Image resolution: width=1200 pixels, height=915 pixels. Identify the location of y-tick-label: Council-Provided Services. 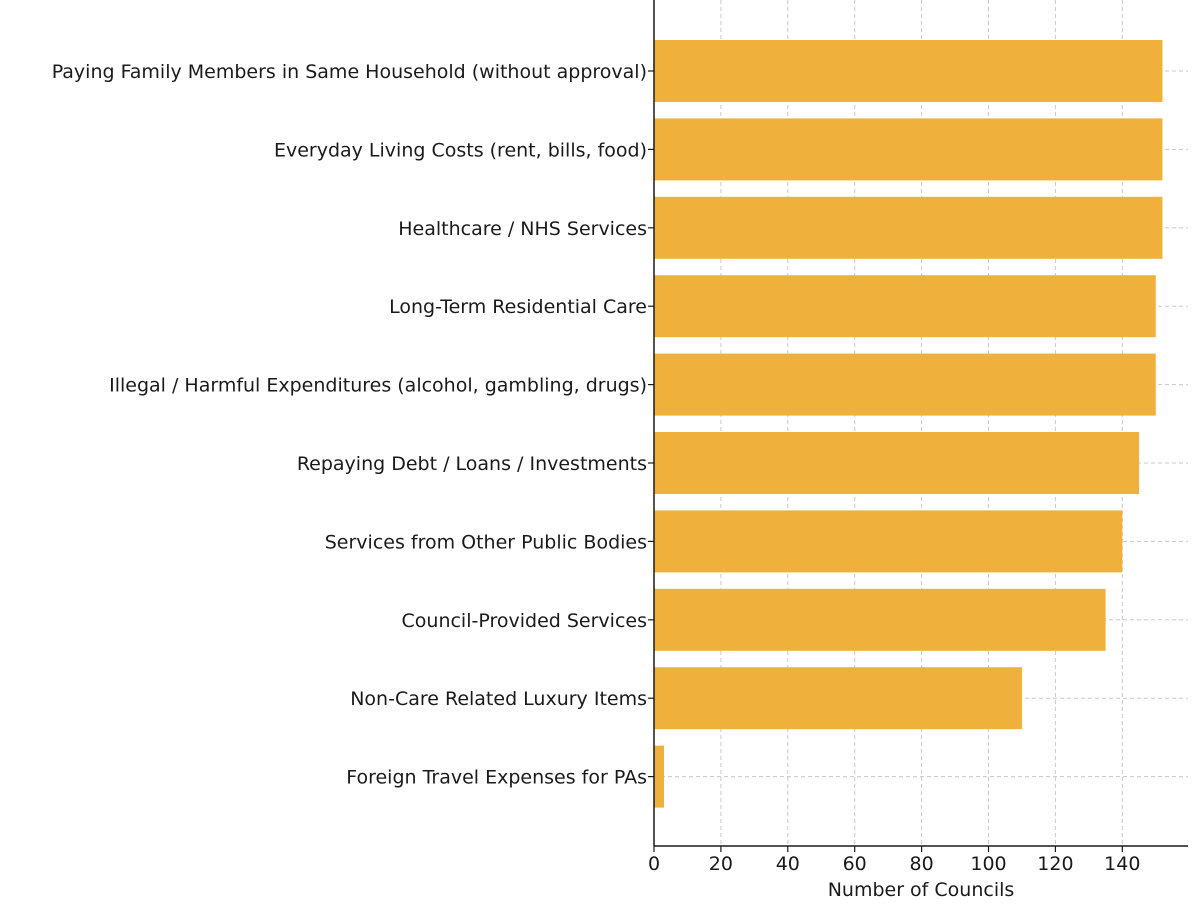
(524, 621).